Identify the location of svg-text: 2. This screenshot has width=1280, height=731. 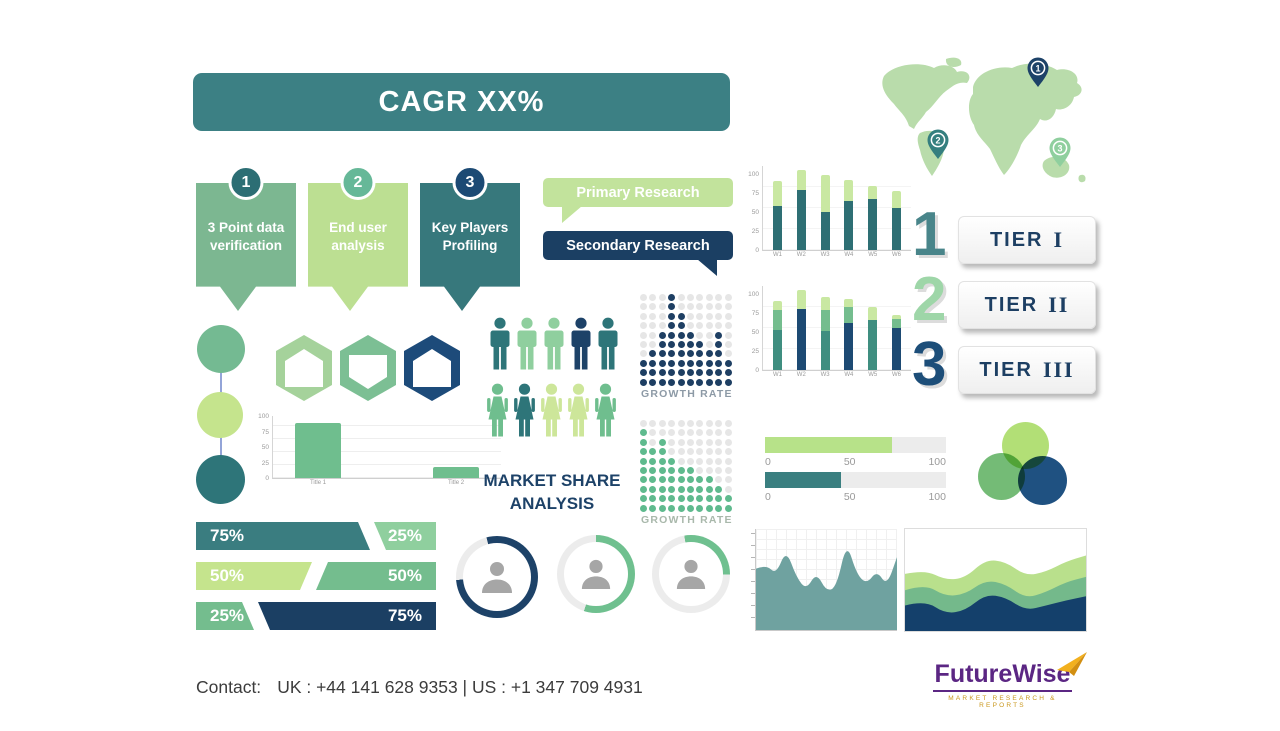
(937, 141).